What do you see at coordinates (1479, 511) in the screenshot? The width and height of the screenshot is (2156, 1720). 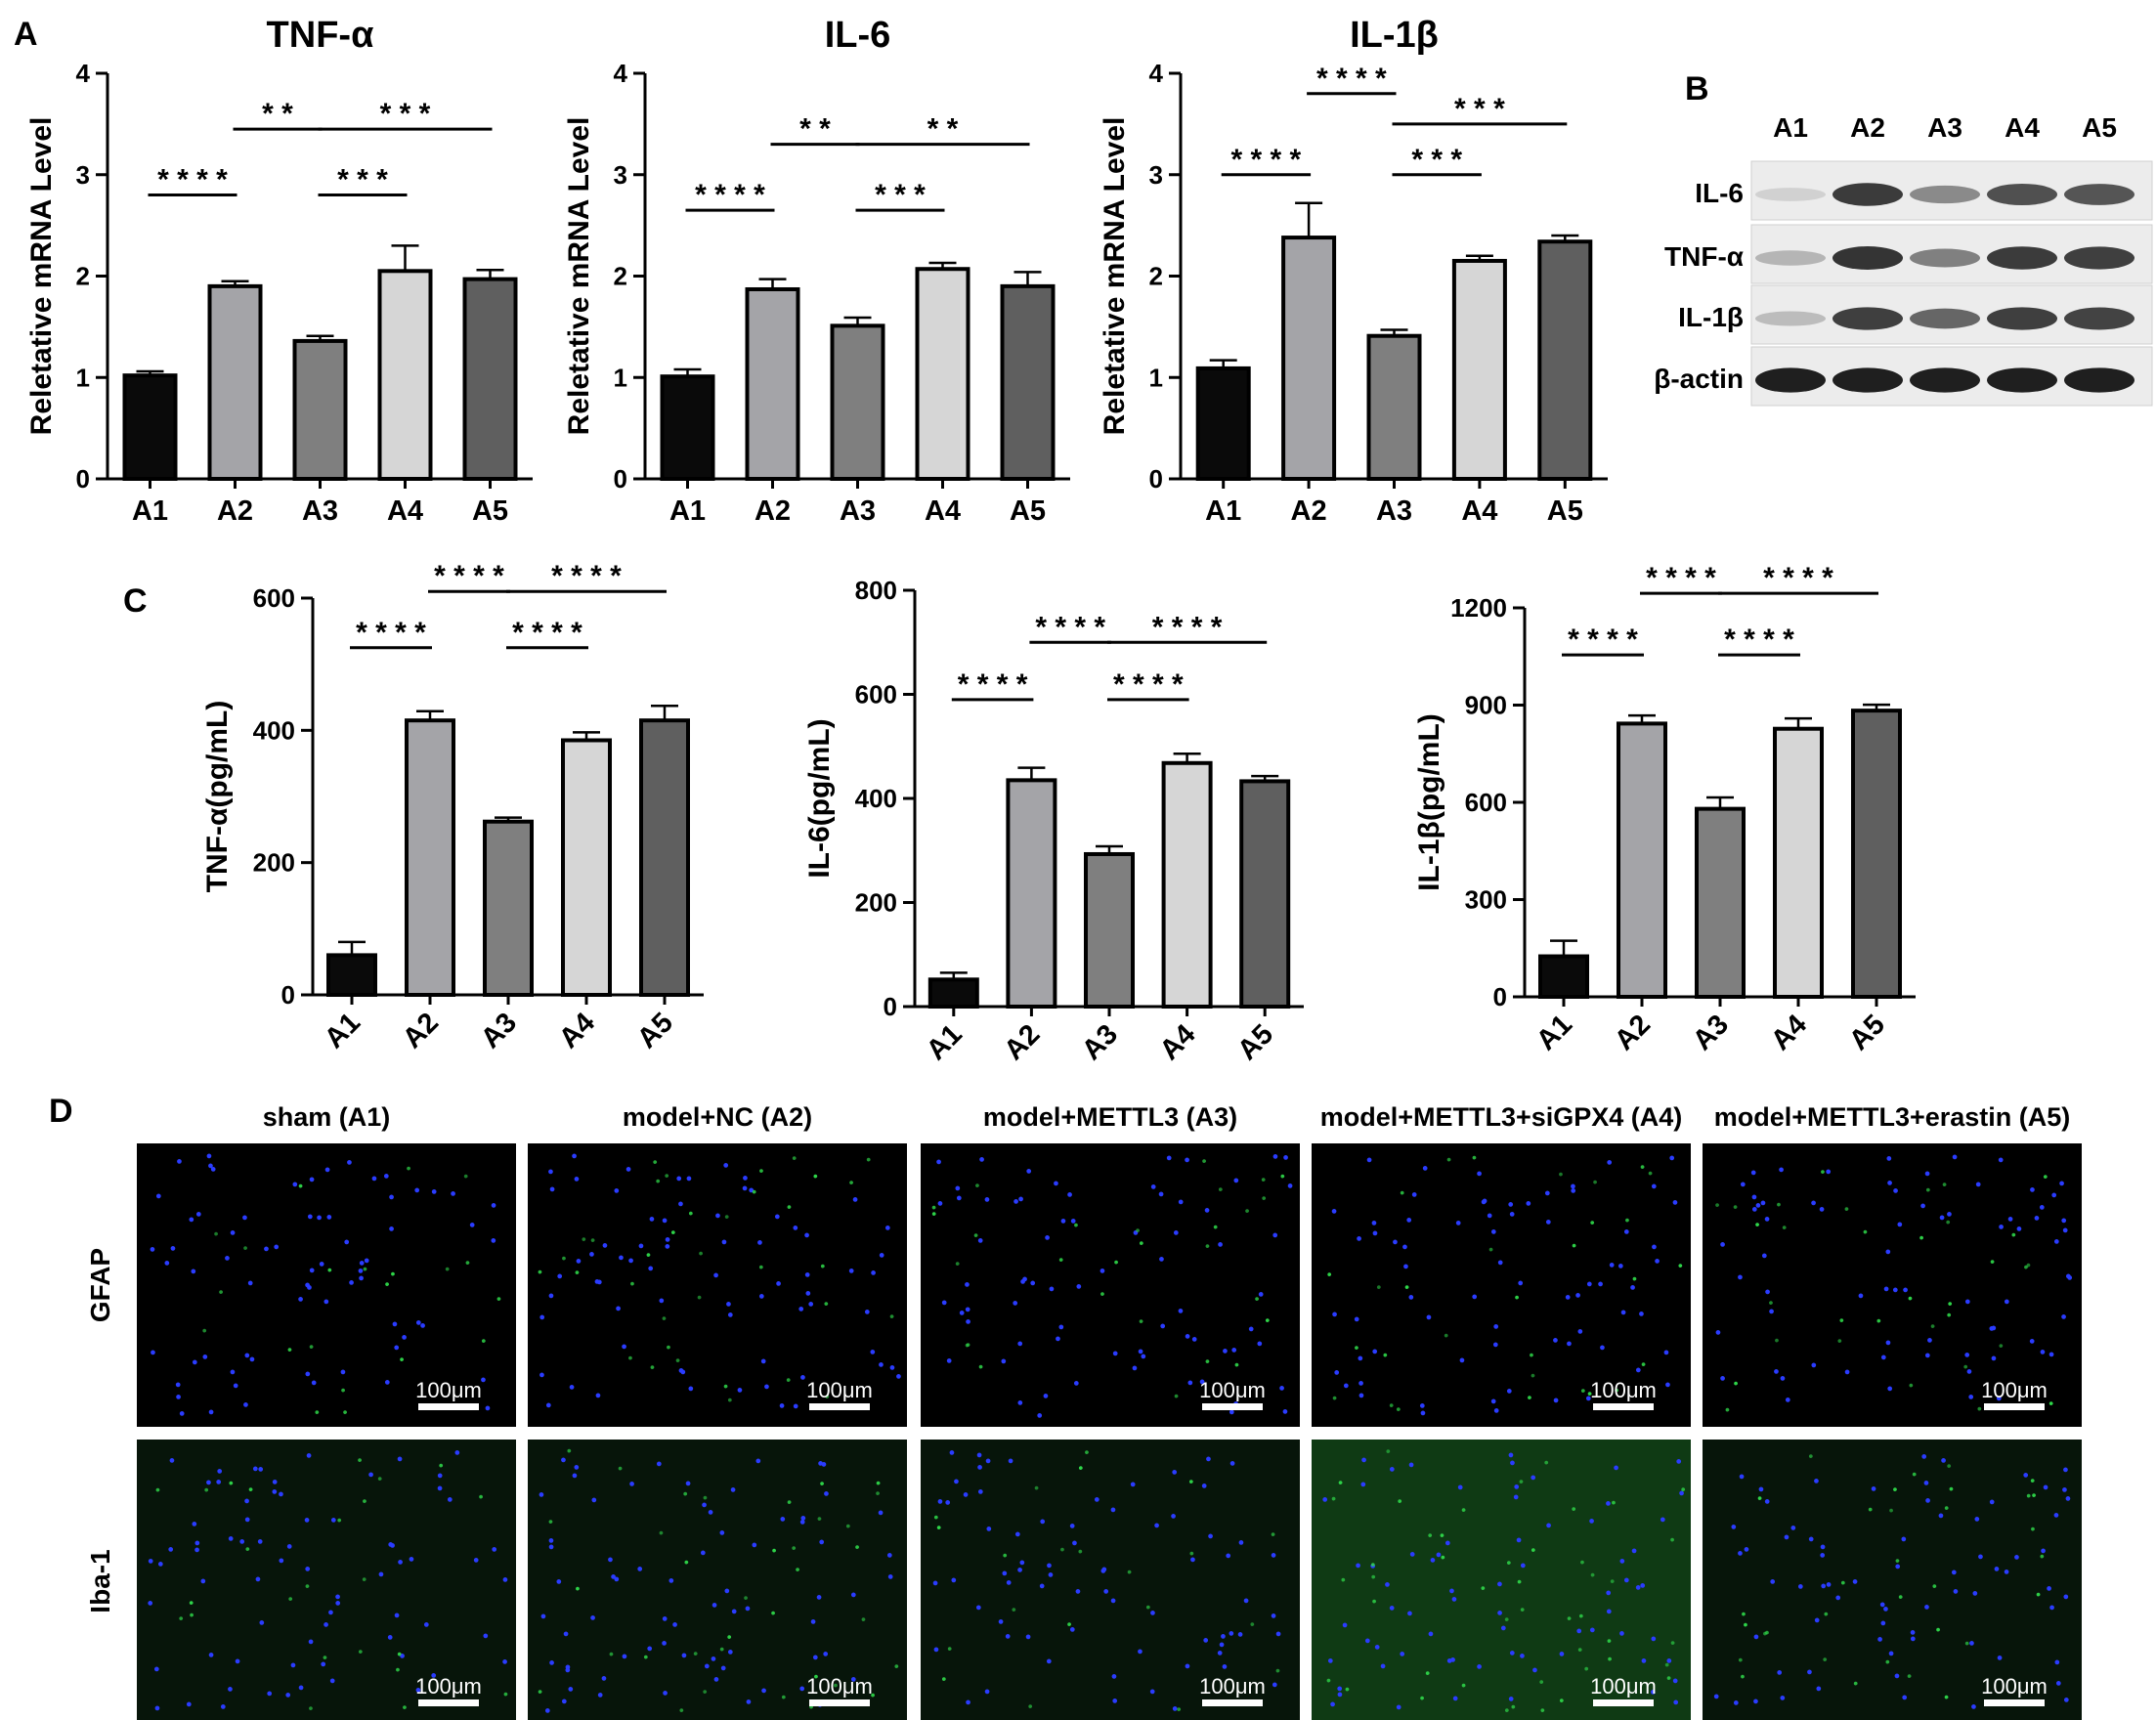 I see `x-tick-label: A4` at bounding box center [1479, 511].